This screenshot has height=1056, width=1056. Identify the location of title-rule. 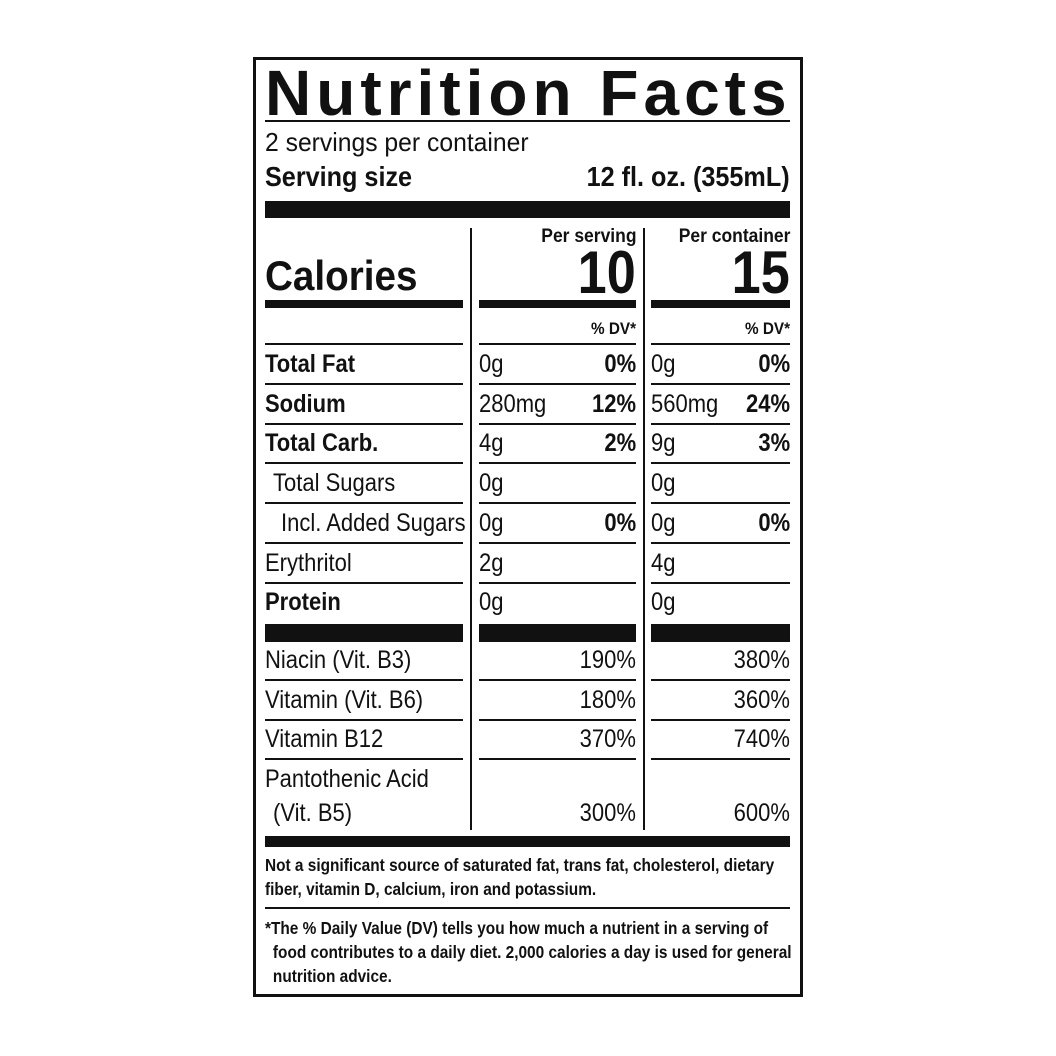
(527, 121).